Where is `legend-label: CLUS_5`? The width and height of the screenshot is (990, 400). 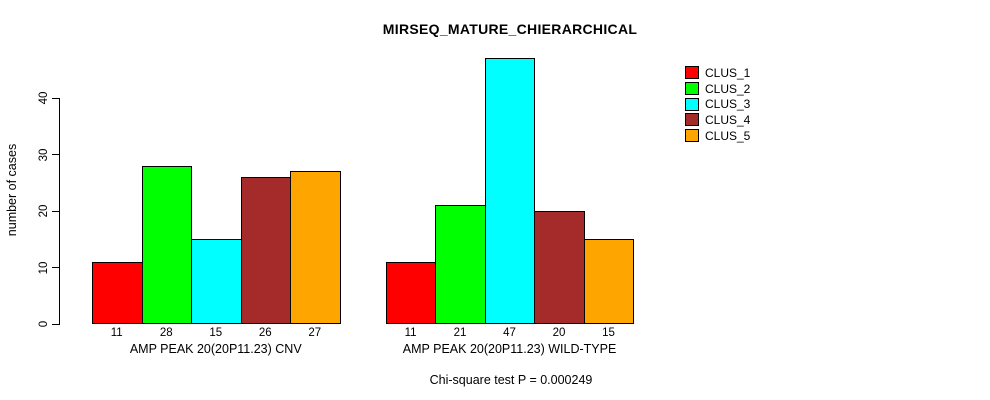
legend-label: CLUS_5 is located at coordinates (728, 135).